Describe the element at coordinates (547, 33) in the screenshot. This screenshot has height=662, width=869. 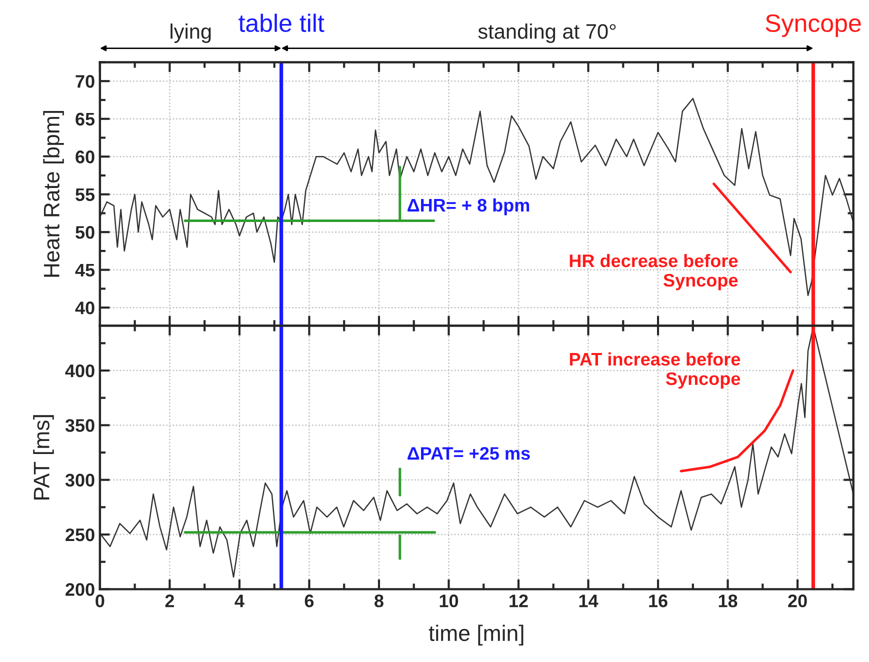
I see `text: standing at 70°` at that location.